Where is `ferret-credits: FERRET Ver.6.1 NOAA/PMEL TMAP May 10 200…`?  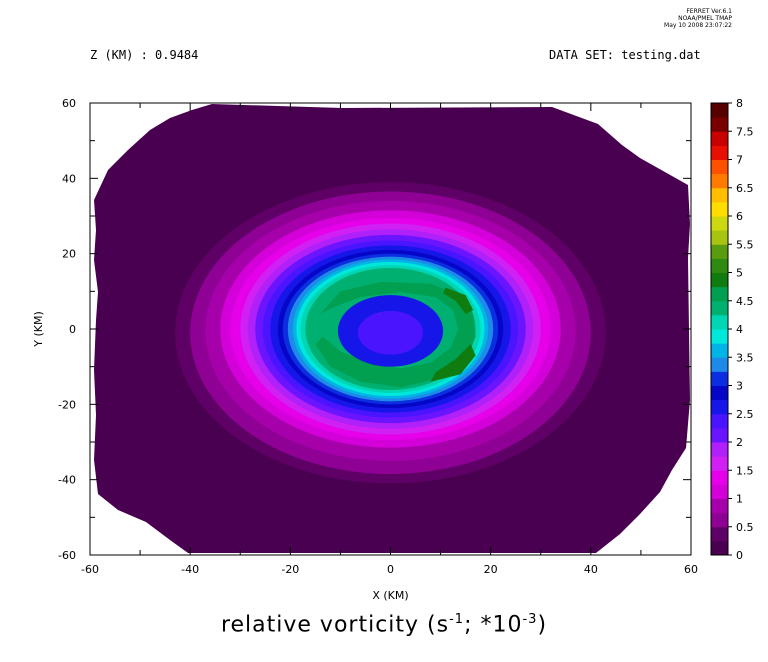 ferret-credits: FERRET Ver.6.1 NOAA/PMEL TMAP May 10 200… is located at coordinates (646, 18).